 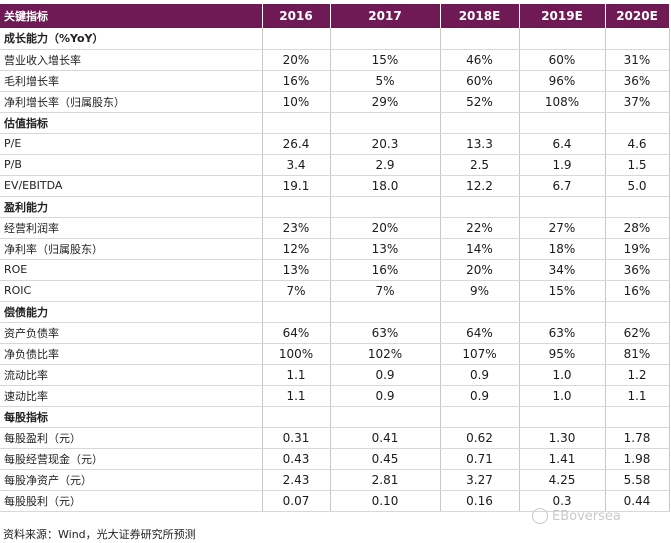 I want to click on value-cell: 3.4, so click(x=296, y=165).